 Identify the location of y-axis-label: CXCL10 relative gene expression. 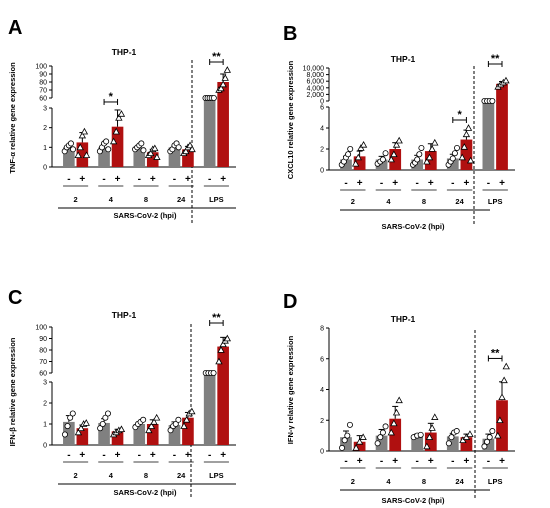
(290, 119).